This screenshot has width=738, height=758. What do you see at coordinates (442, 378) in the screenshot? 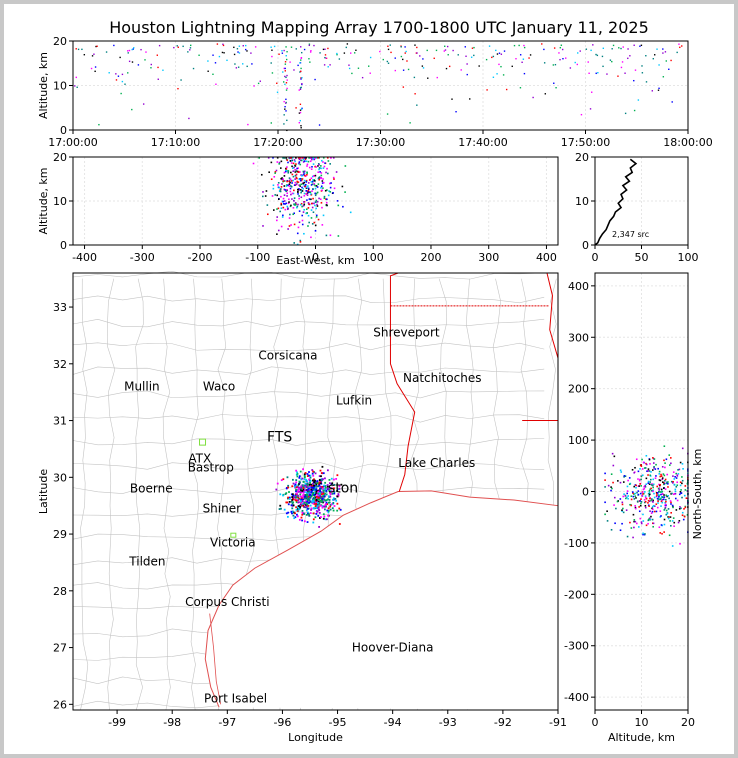
I see `city-label: Natchitoches` at bounding box center [442, 378].